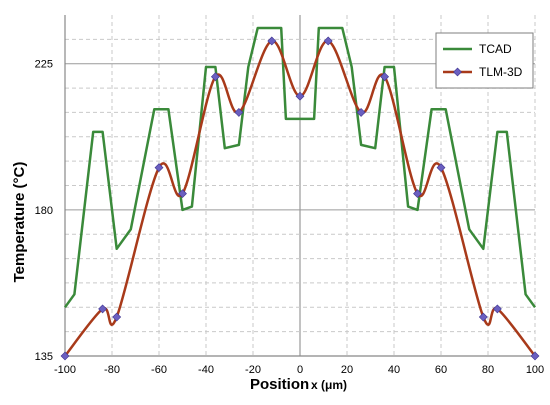 The image size is (550, 405). Describe the element at coordinates (44, 211) in the screenshot. I see `y-tick-label: 180` at that location.